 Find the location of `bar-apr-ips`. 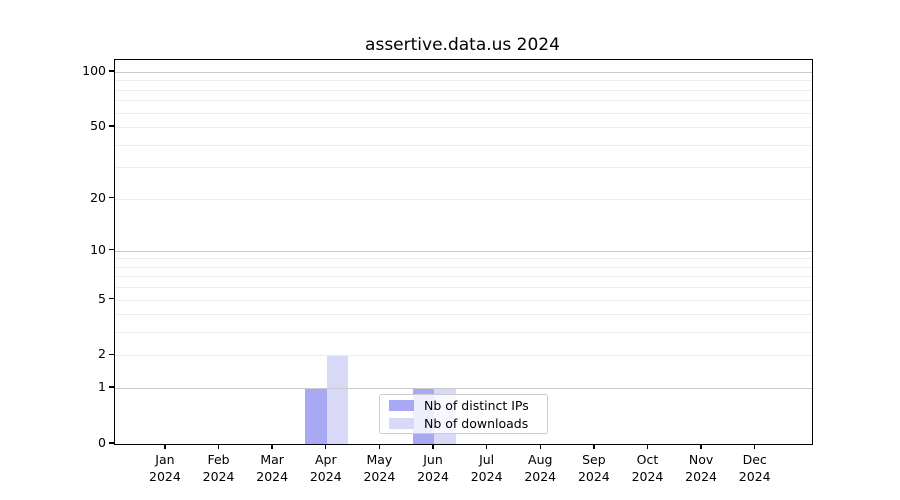

bar-apr-ips is located at coordinates (316, 416).